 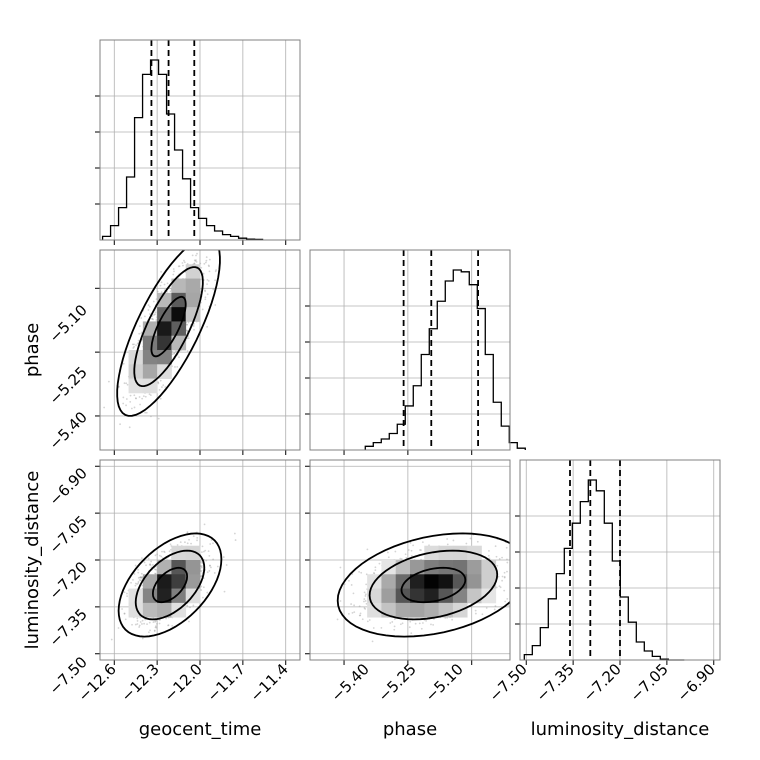 I want to click on xlabel-geocent-time: geocent_time, so click(x=200, y=729).